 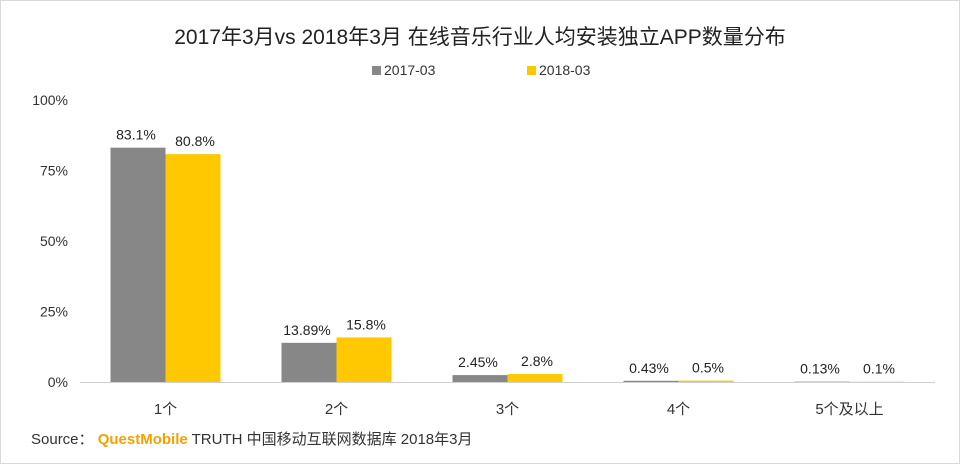 I want to click on x-category-label: 5个及以上, so click(x=849, y=409).